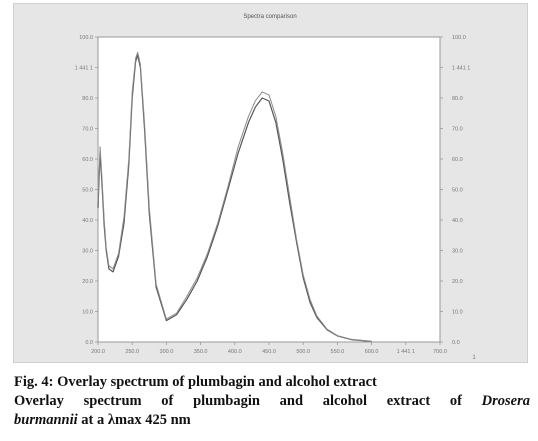 Image resolution: width=538 pixels, height=441 pixels. I want to click on y-tick-label-right: 80.0, so click(457, 99).